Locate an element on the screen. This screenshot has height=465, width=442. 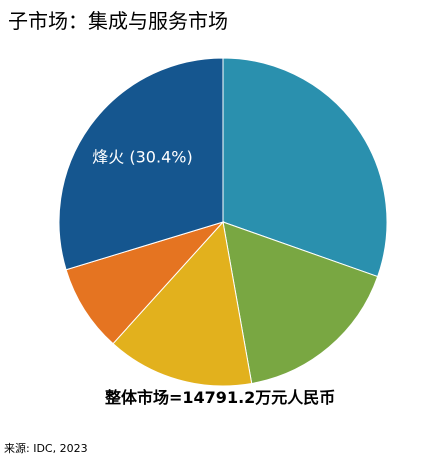
pie-slice-label-5: 烽火 (30.4%) is located at coordinates (142, 156).